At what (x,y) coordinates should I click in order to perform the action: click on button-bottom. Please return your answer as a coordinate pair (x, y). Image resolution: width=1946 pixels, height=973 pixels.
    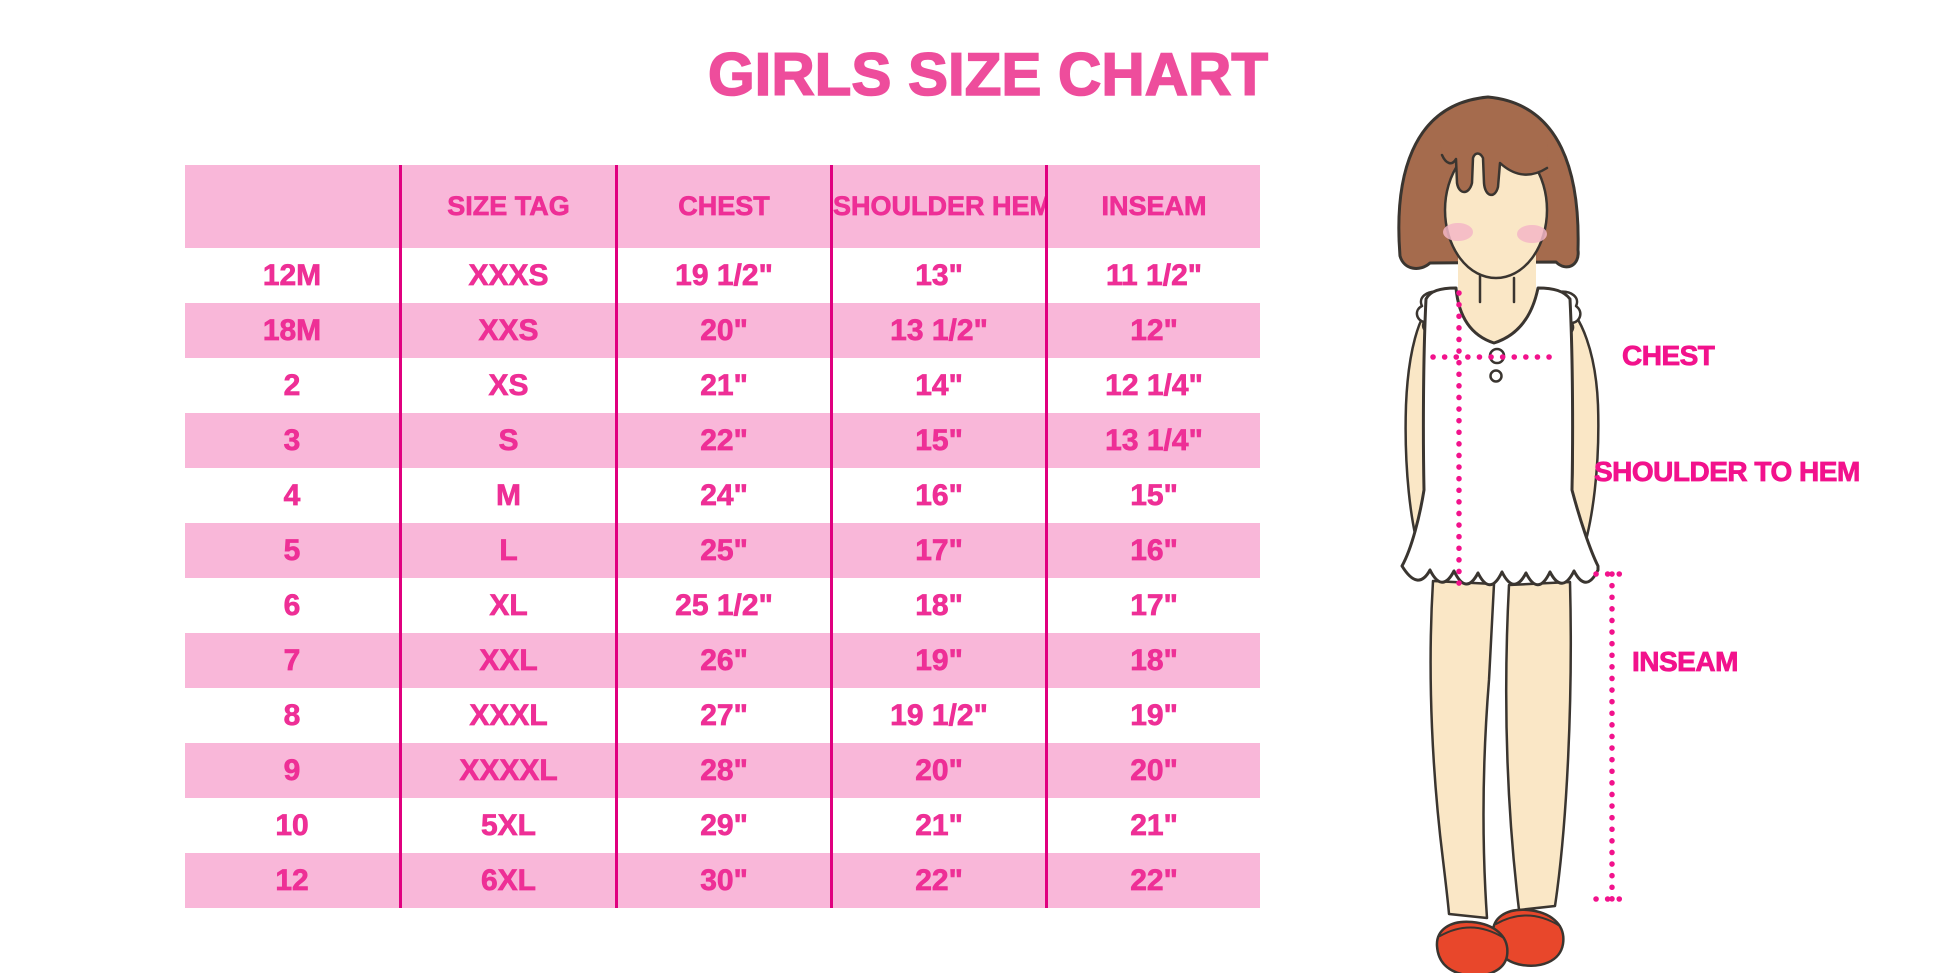
    Looking at the image, I should click on (1496, 376).